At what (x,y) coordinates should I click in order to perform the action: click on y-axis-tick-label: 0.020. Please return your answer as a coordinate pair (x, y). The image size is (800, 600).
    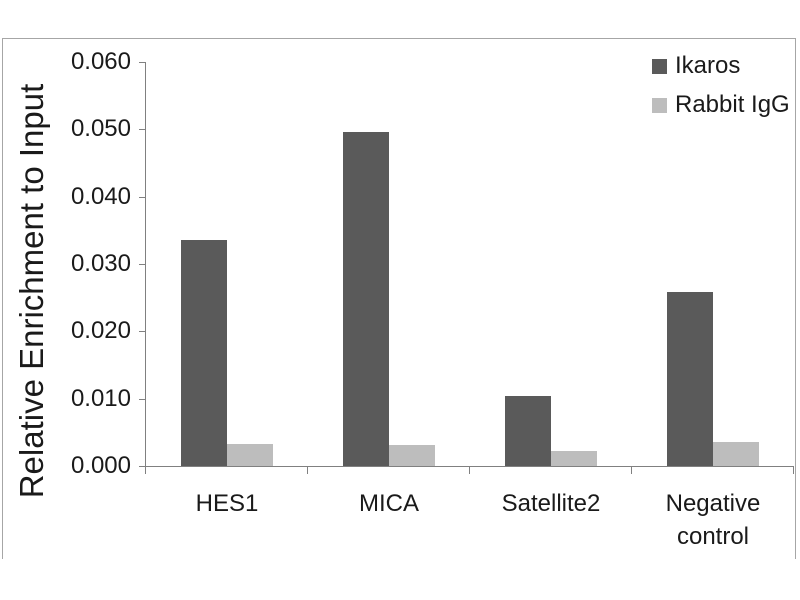
    Looking at the image, I should click on (100, 330).